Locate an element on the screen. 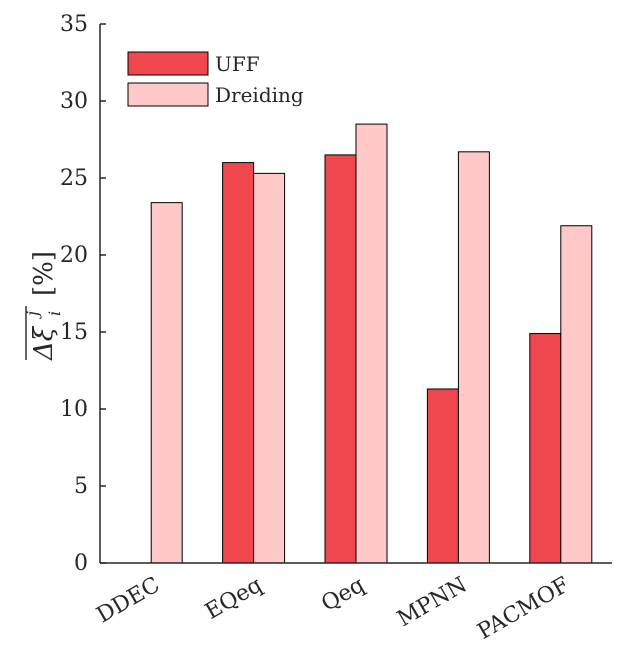 The width and height of the screenshot is (630, 655). bar-dreiding-qeq is located at coordinates (371, 343).